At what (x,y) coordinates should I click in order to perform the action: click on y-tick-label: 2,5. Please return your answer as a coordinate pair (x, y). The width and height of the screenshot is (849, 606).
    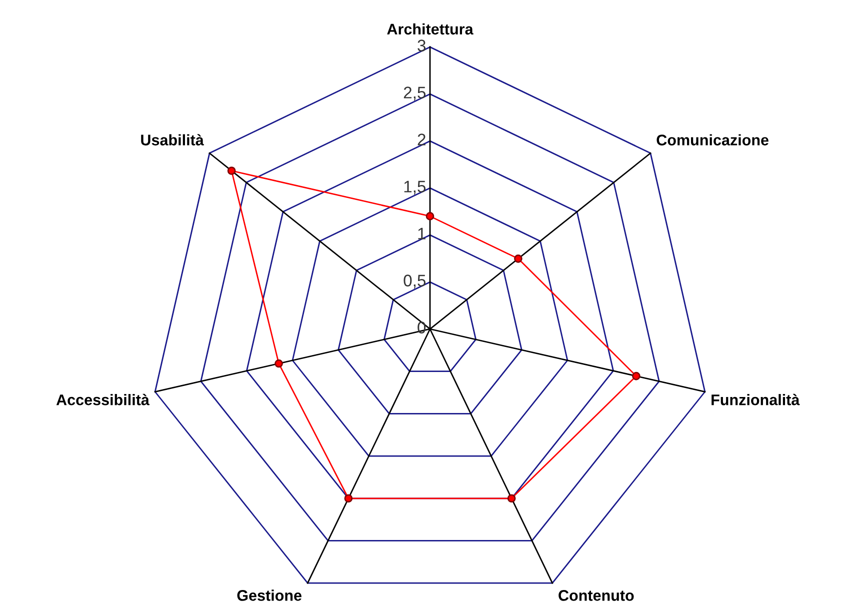
    Looking at the image, I should click on (415, 93).